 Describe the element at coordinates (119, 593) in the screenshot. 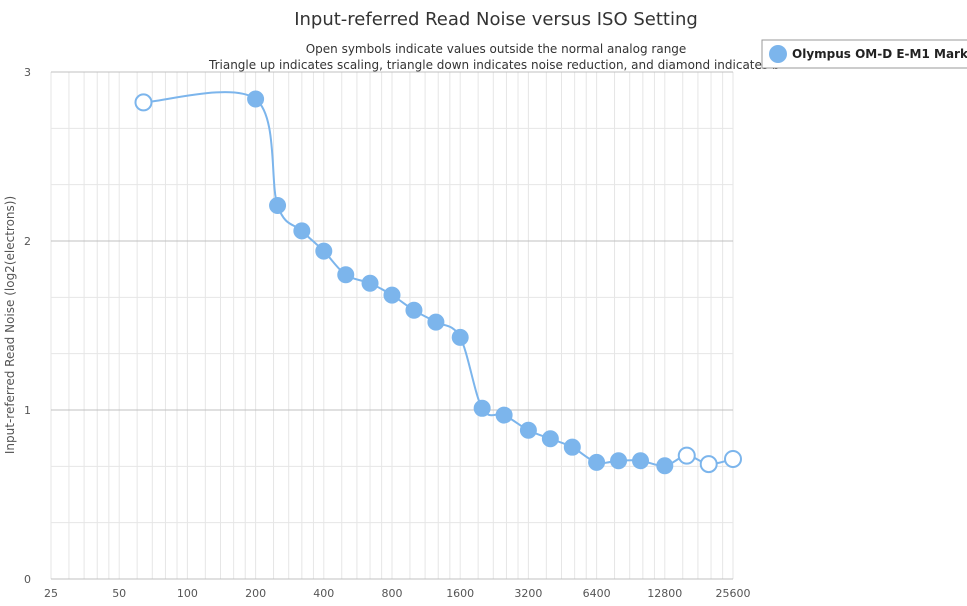

I see `x-tick-label: 50` at that location.